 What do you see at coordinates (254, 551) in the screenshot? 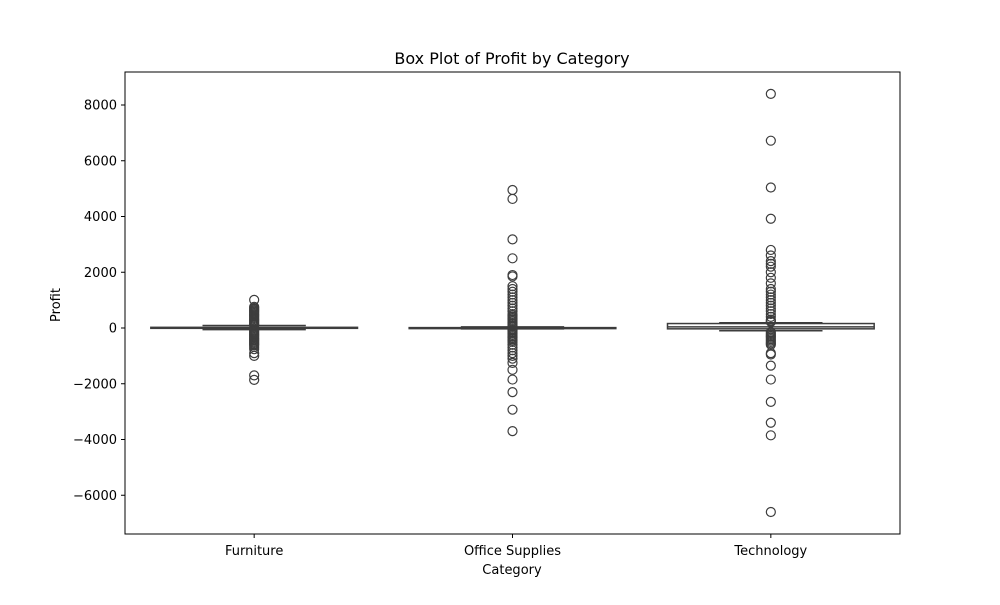
I see `x-tick-label: Furniture` at bounding box center [254, 551].